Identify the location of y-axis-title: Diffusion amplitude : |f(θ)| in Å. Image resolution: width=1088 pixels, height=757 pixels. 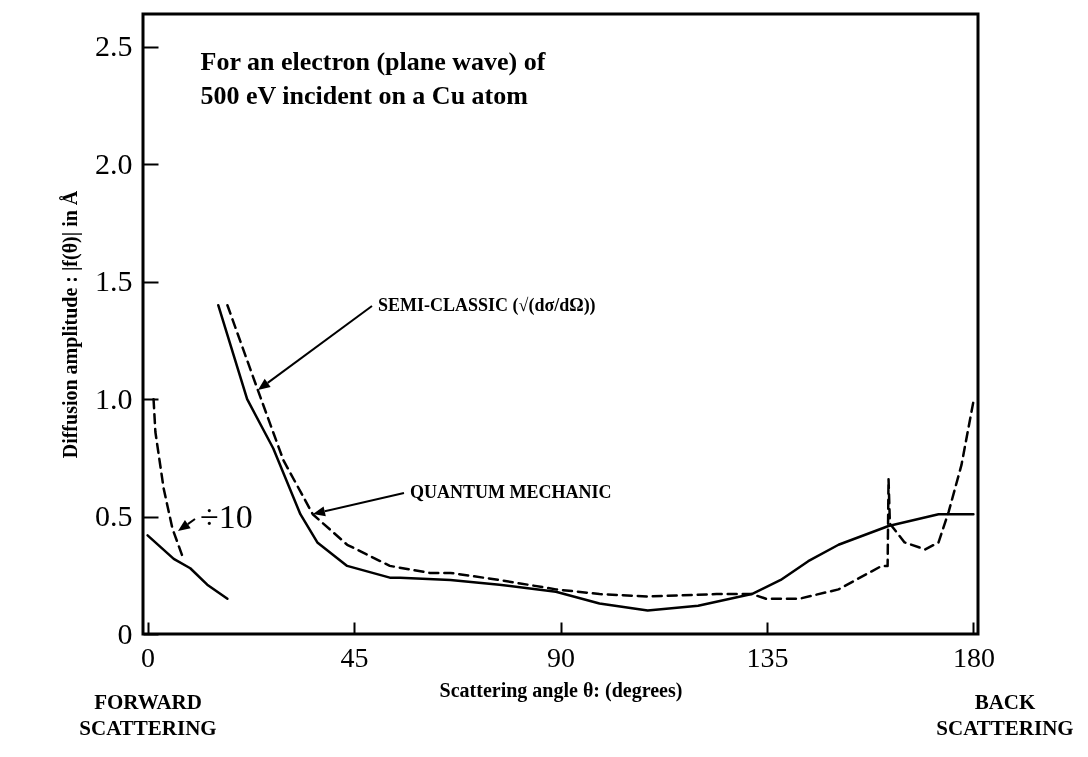
(70, 324).